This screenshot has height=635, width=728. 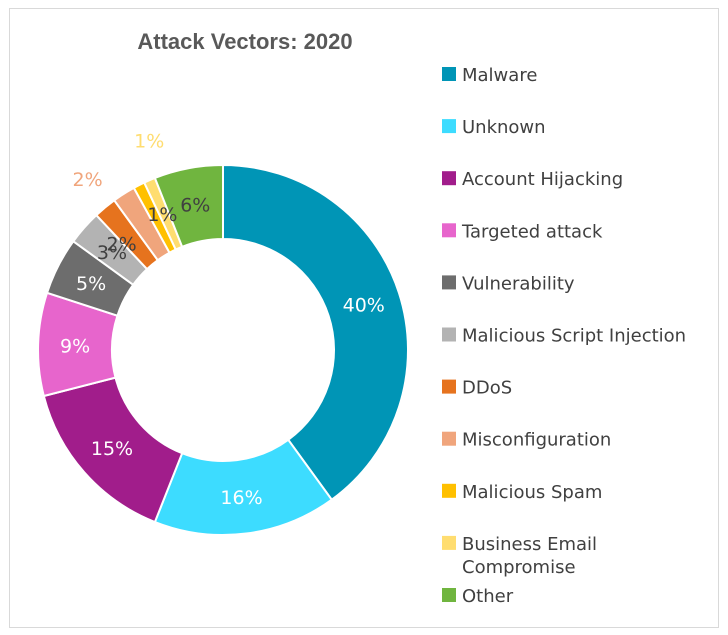 I want to click on legend-item-misconfiguration: Misconfiguration, so click(x=526, y=440).